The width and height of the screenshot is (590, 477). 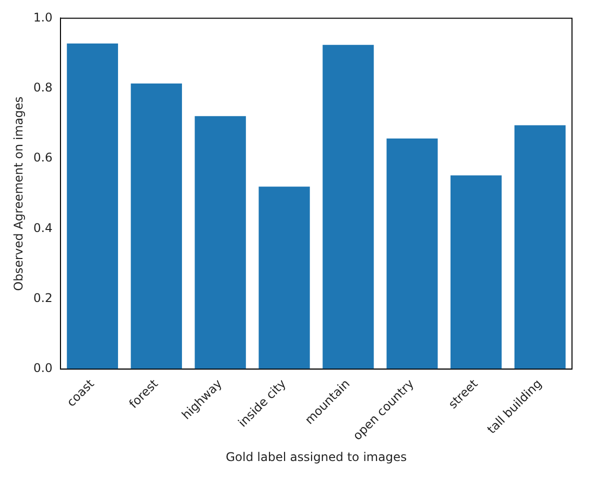 What do you see at coordinates (42, 227) in the screenshot?
I see `y-tick-label: 0.4` at bounding box center [42, 227].